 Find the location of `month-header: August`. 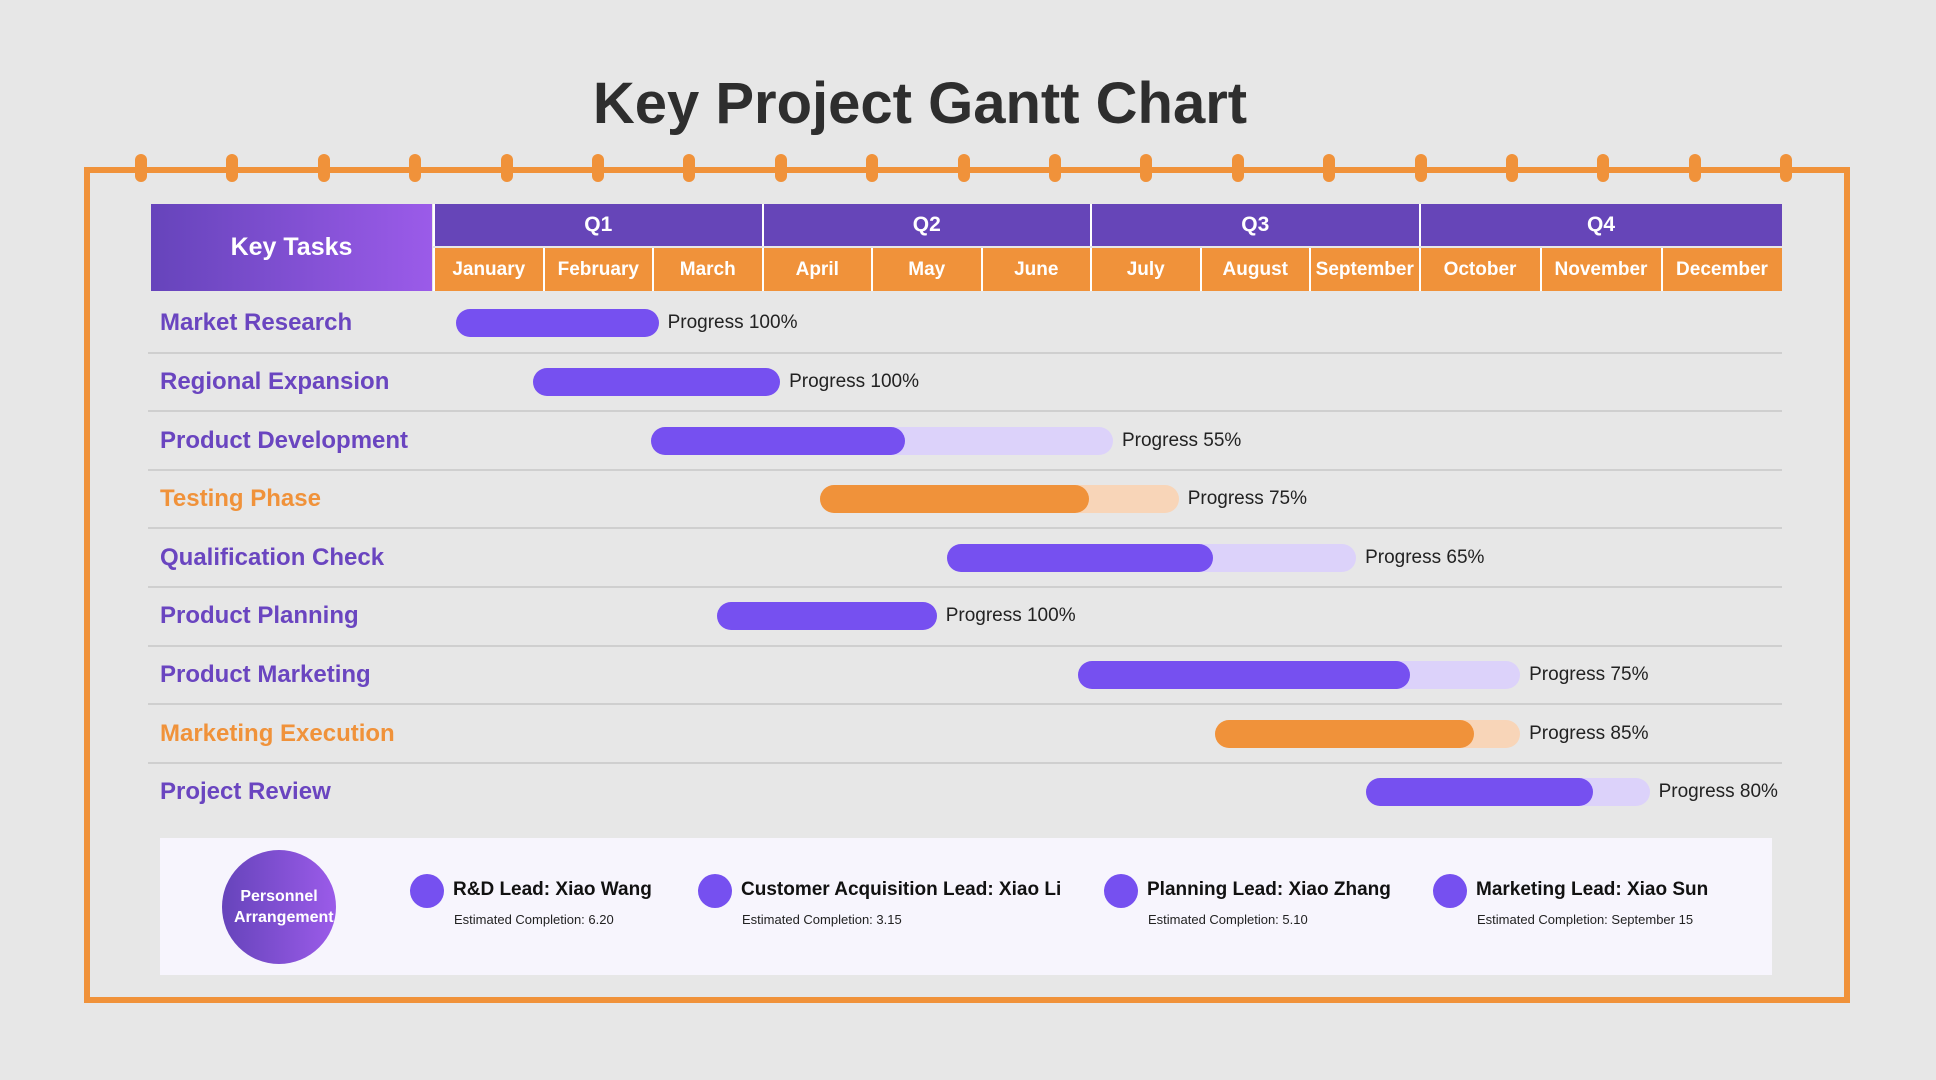

month-header: August is located at coordinates (1254, 269).